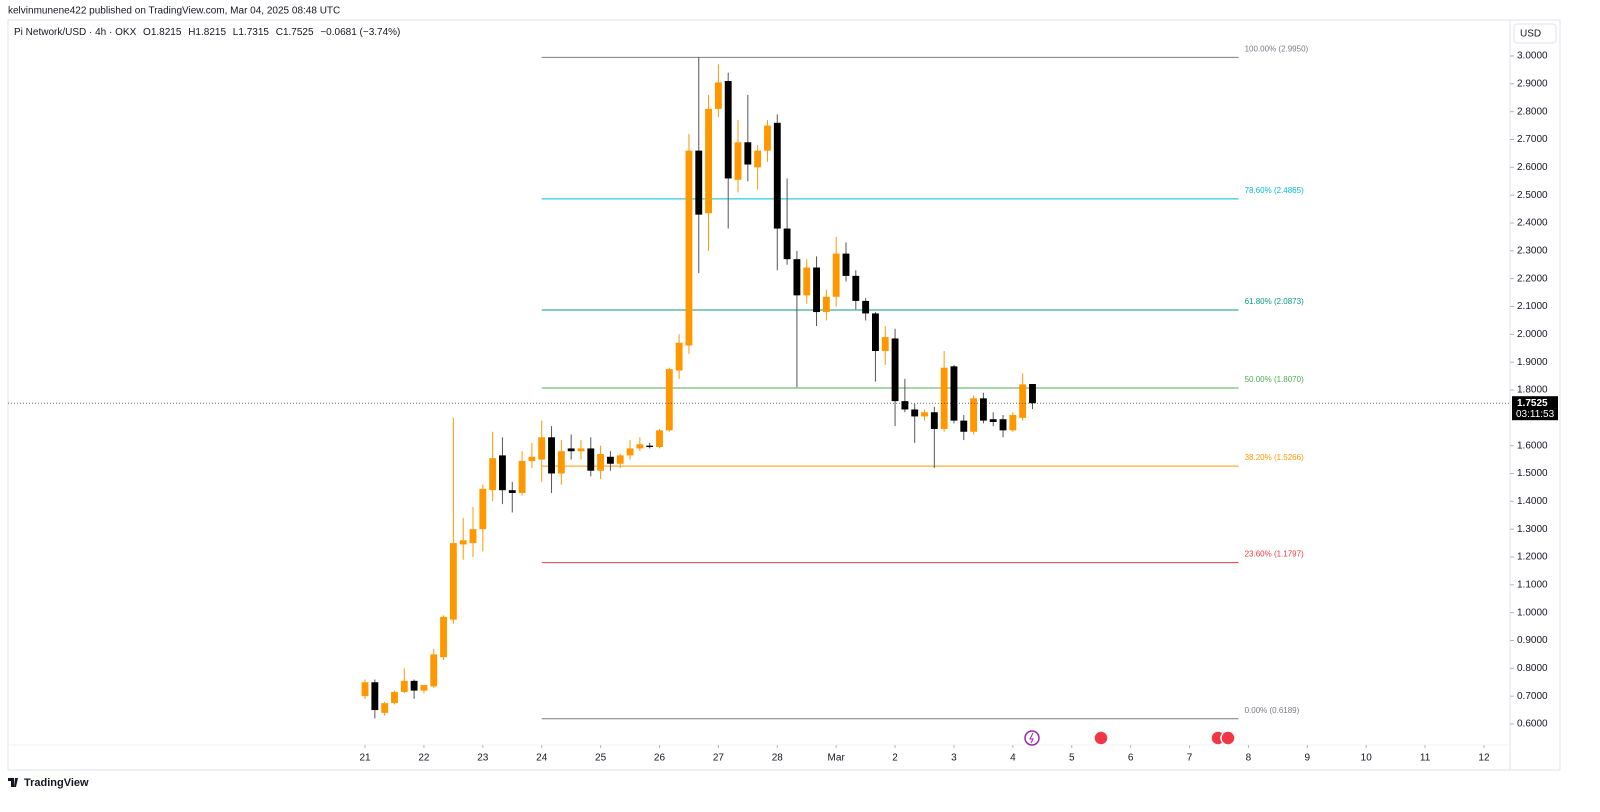 This screenshot has width=1600, height=812. Describe the element at coordinates (424, 758) in the screenshot. I see `x-tick-label: 22` at that location.